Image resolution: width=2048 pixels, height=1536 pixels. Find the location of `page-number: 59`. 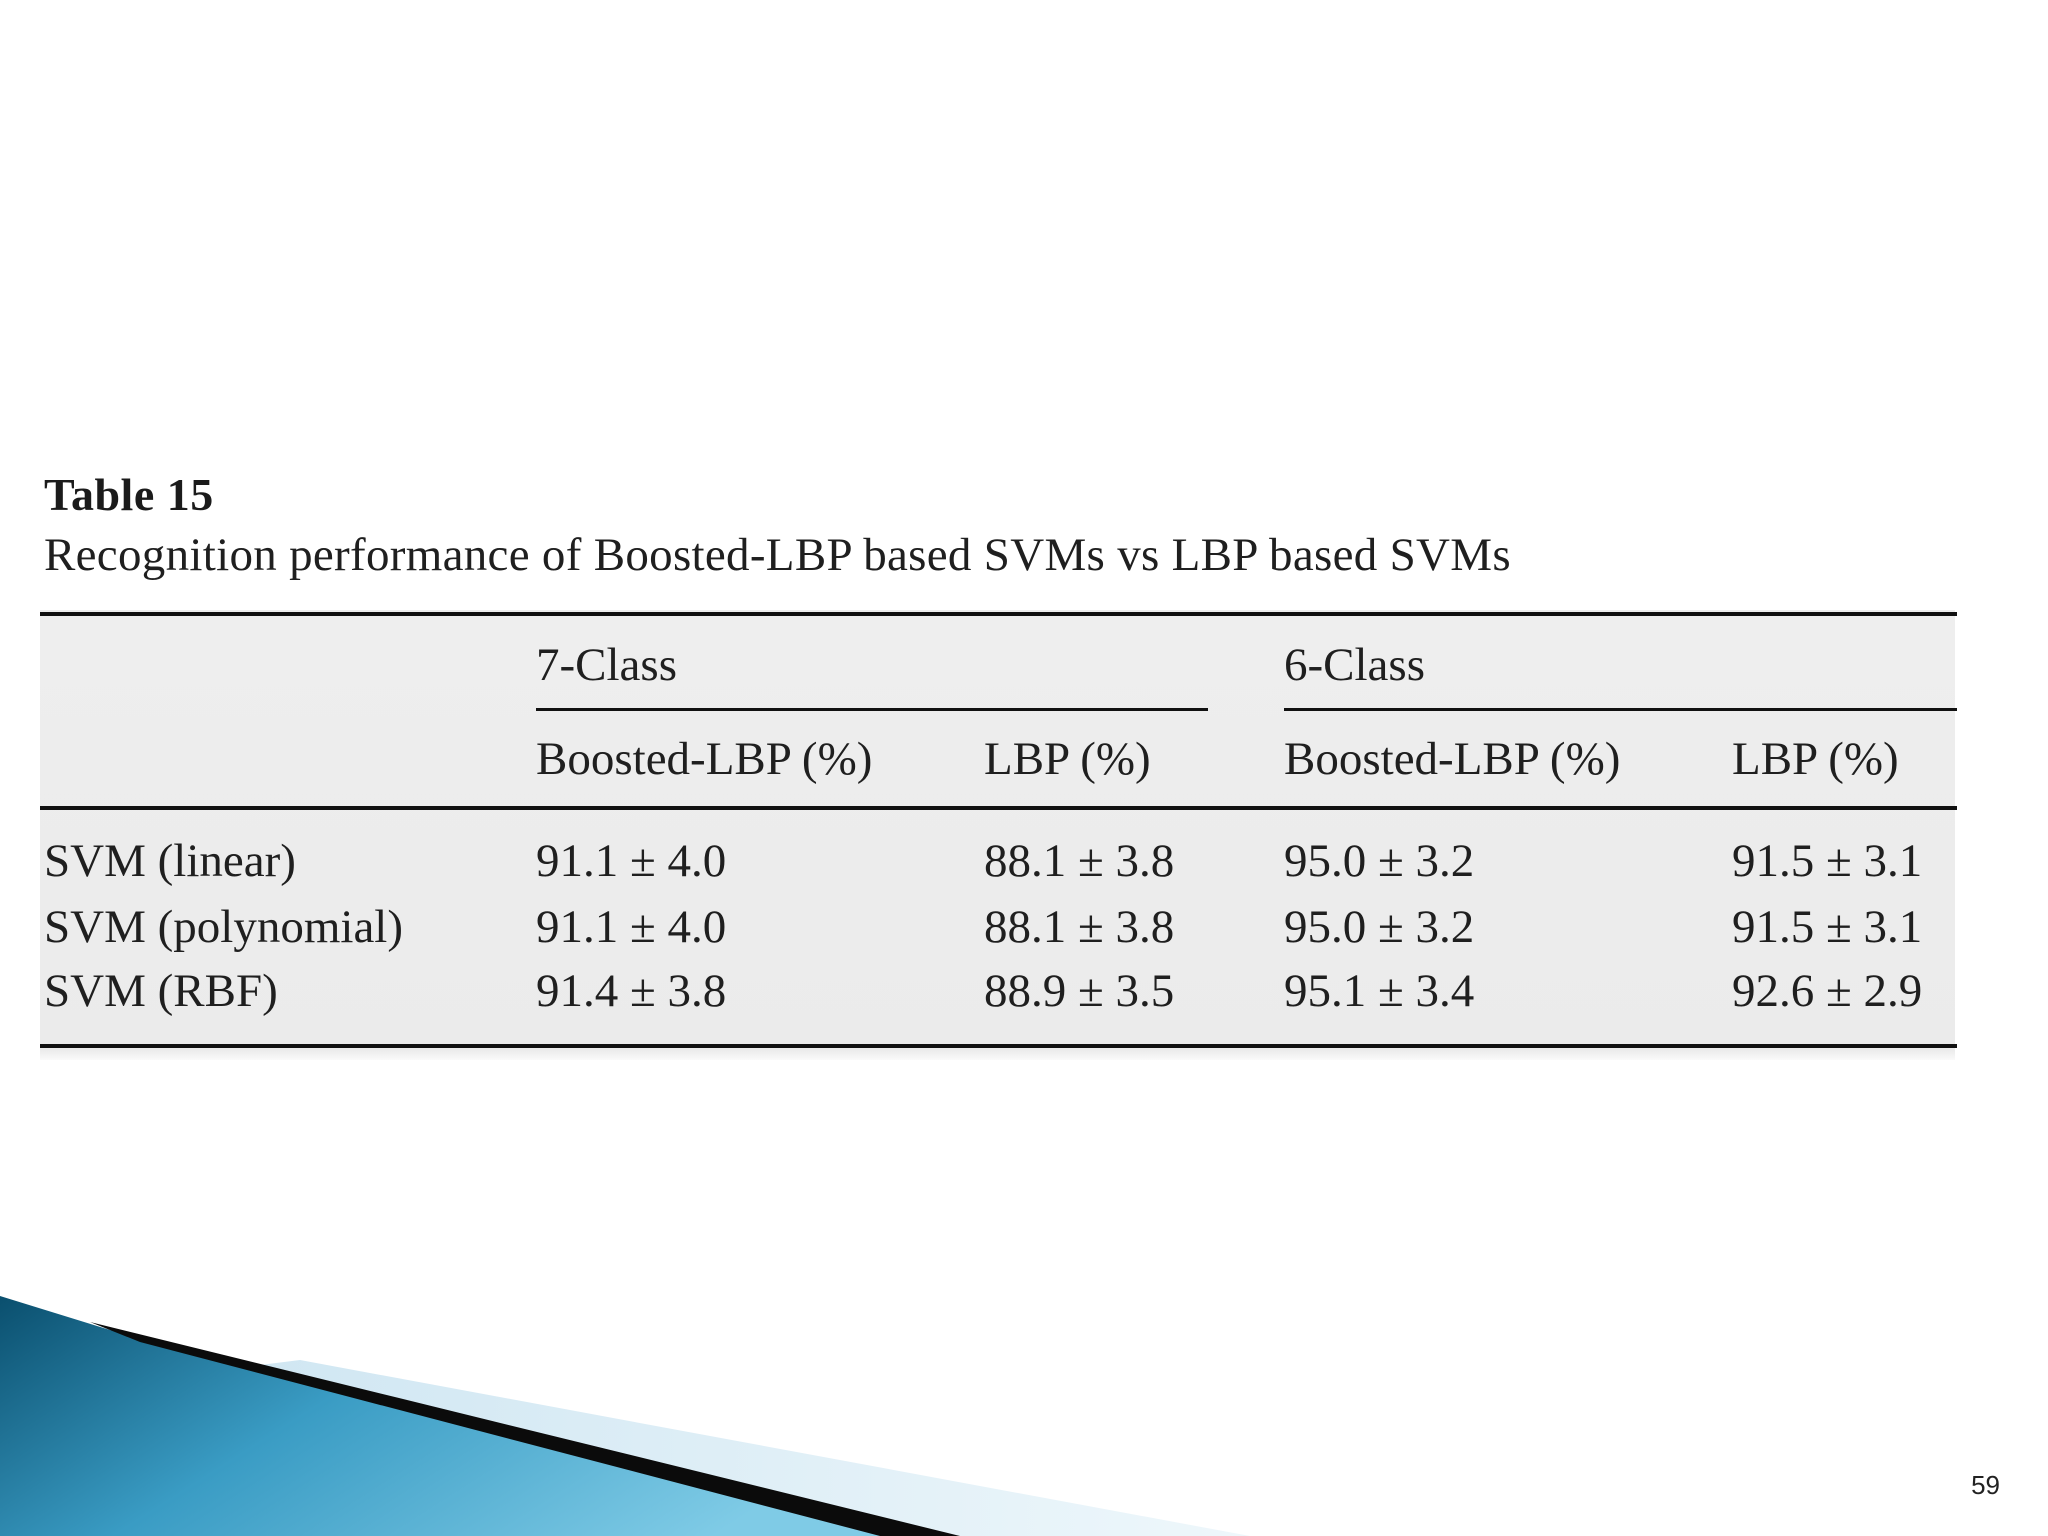

page-number: 59 is located at coordinates (1985, 1485).